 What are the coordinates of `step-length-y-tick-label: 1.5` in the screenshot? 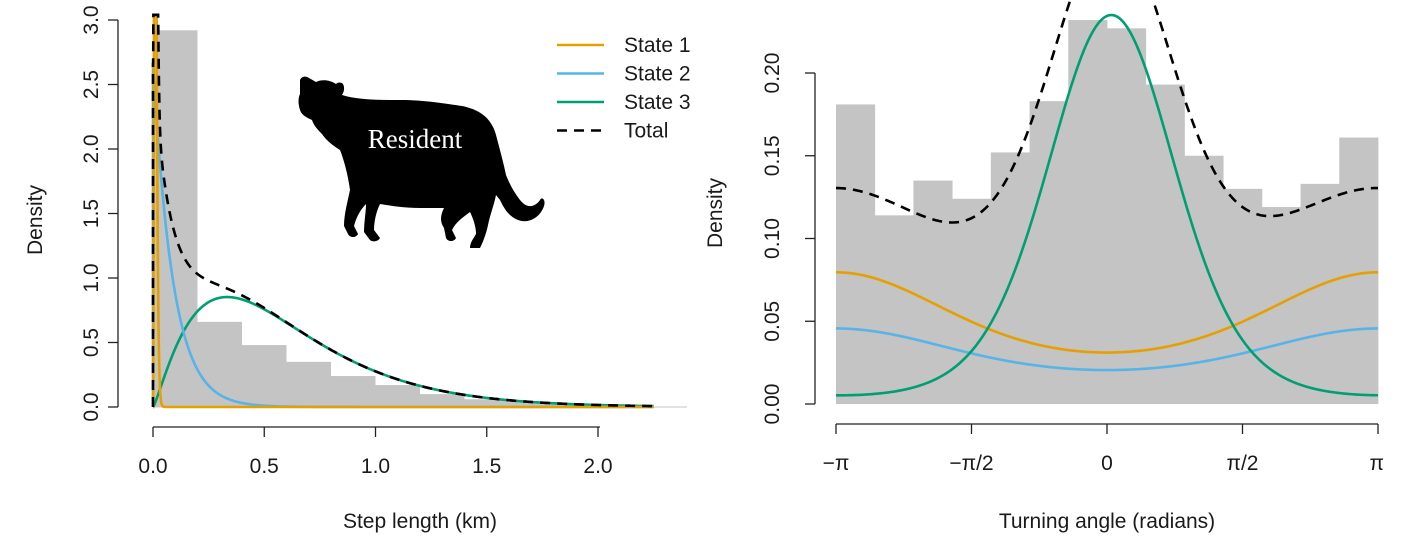 It's located at (91, 213).